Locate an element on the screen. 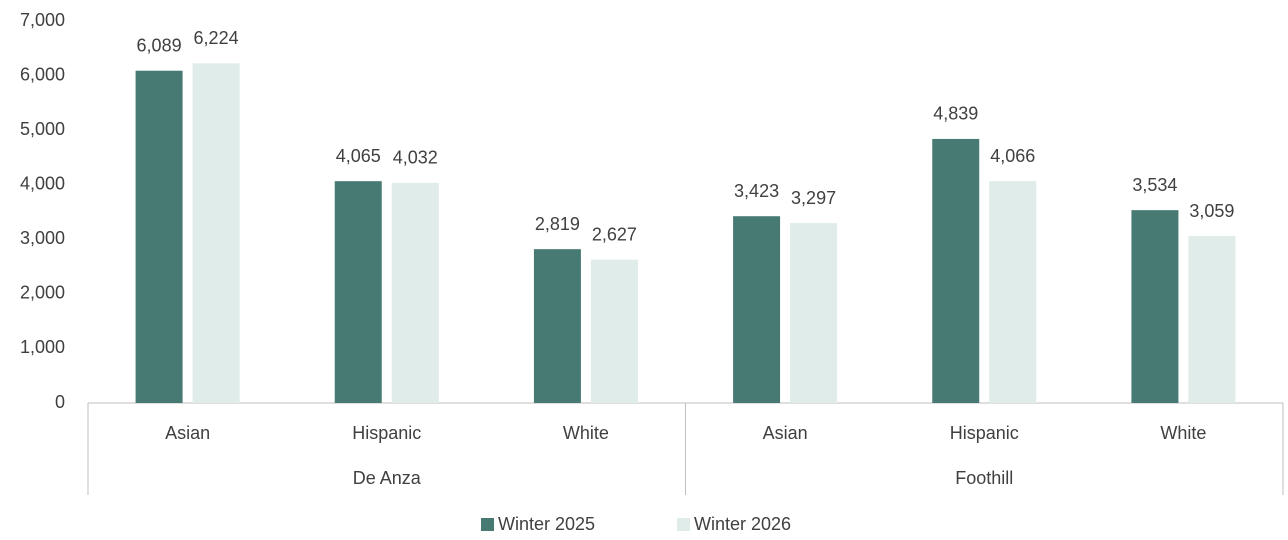 This screenshot has width=1288, height=540. data-label: 6,224 is located at coordinates (216, 38).